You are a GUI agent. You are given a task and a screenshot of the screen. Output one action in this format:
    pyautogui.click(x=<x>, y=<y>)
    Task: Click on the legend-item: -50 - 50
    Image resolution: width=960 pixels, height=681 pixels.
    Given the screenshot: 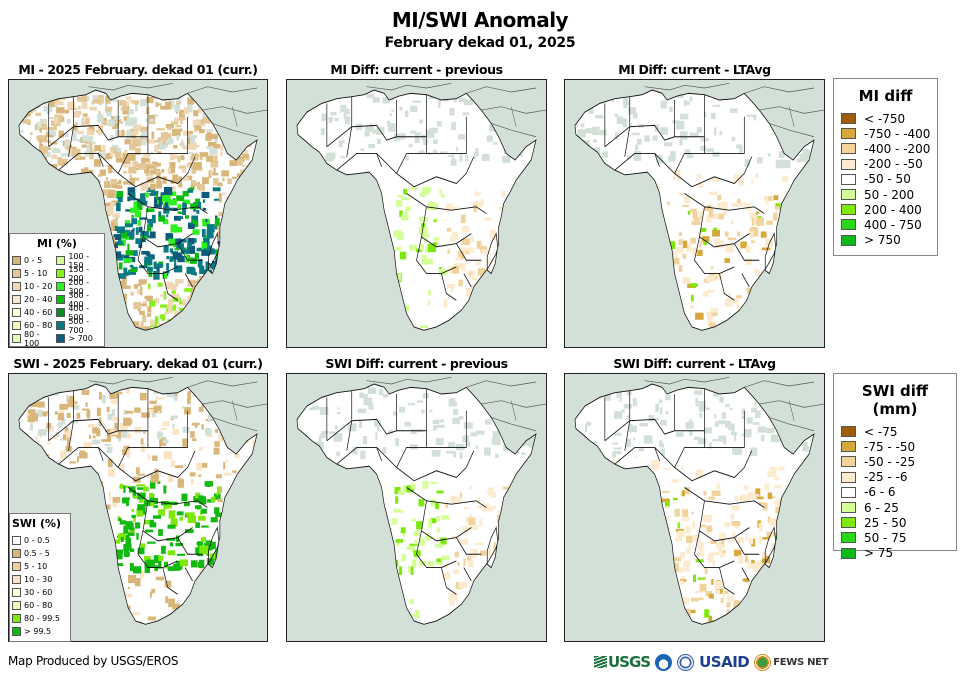 What is the action you would take?
    pyautogui.click(x=889, y=179)
    